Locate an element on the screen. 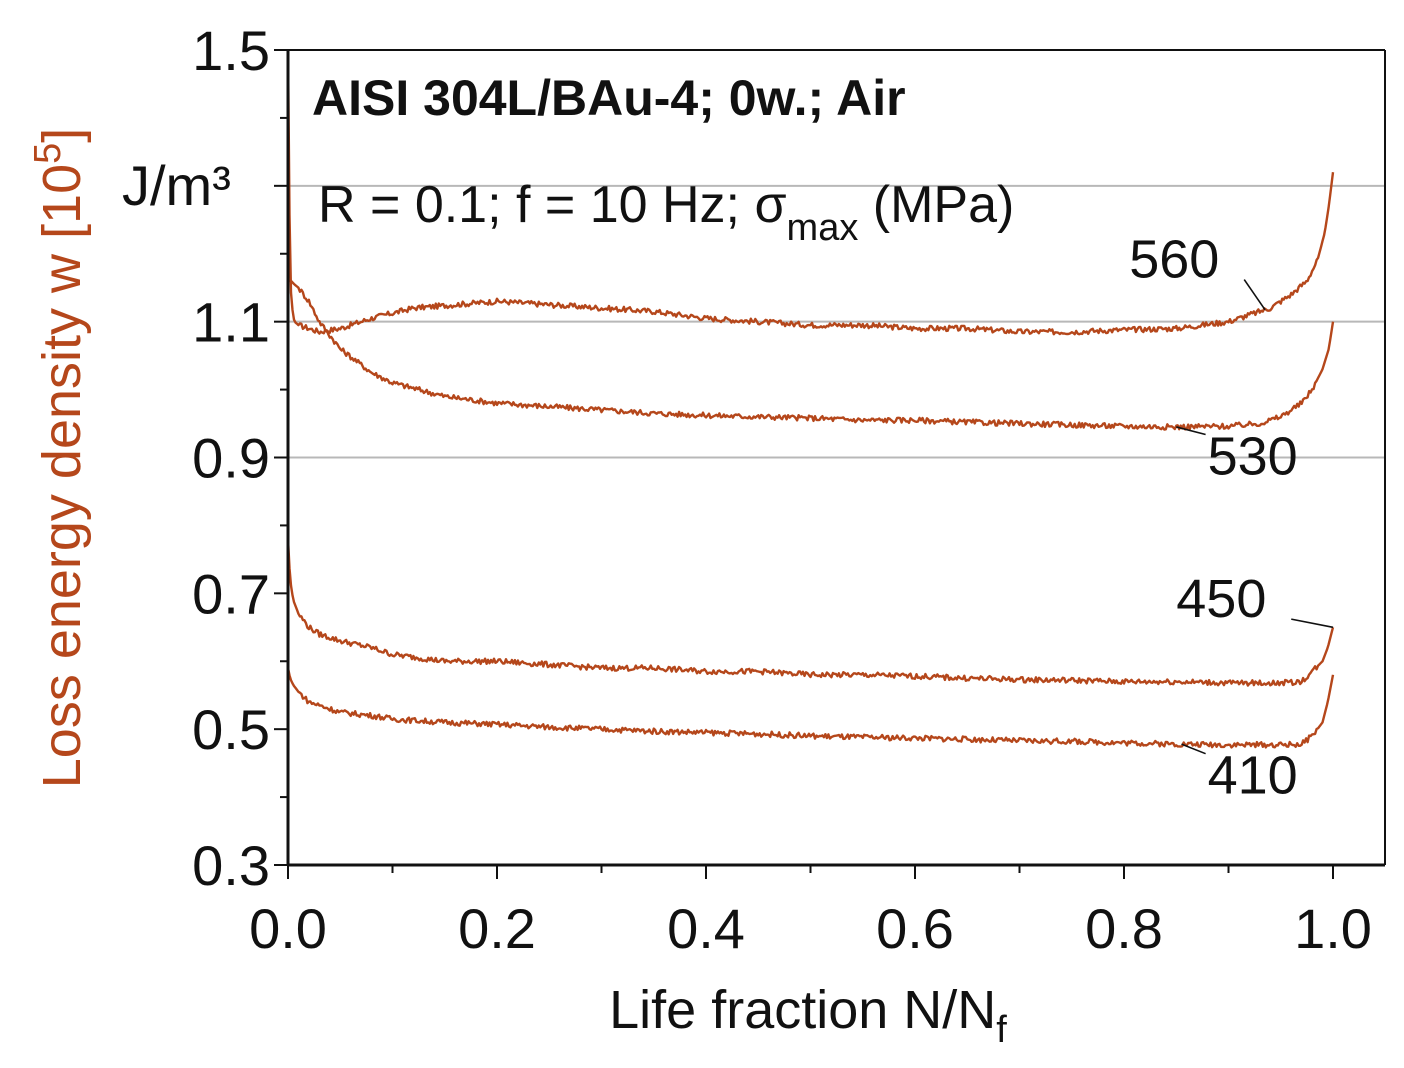 This screenshot has width=1404, height=1068. x-tick-label-1.0: 1.0 is located at coordinates (1333, 928).